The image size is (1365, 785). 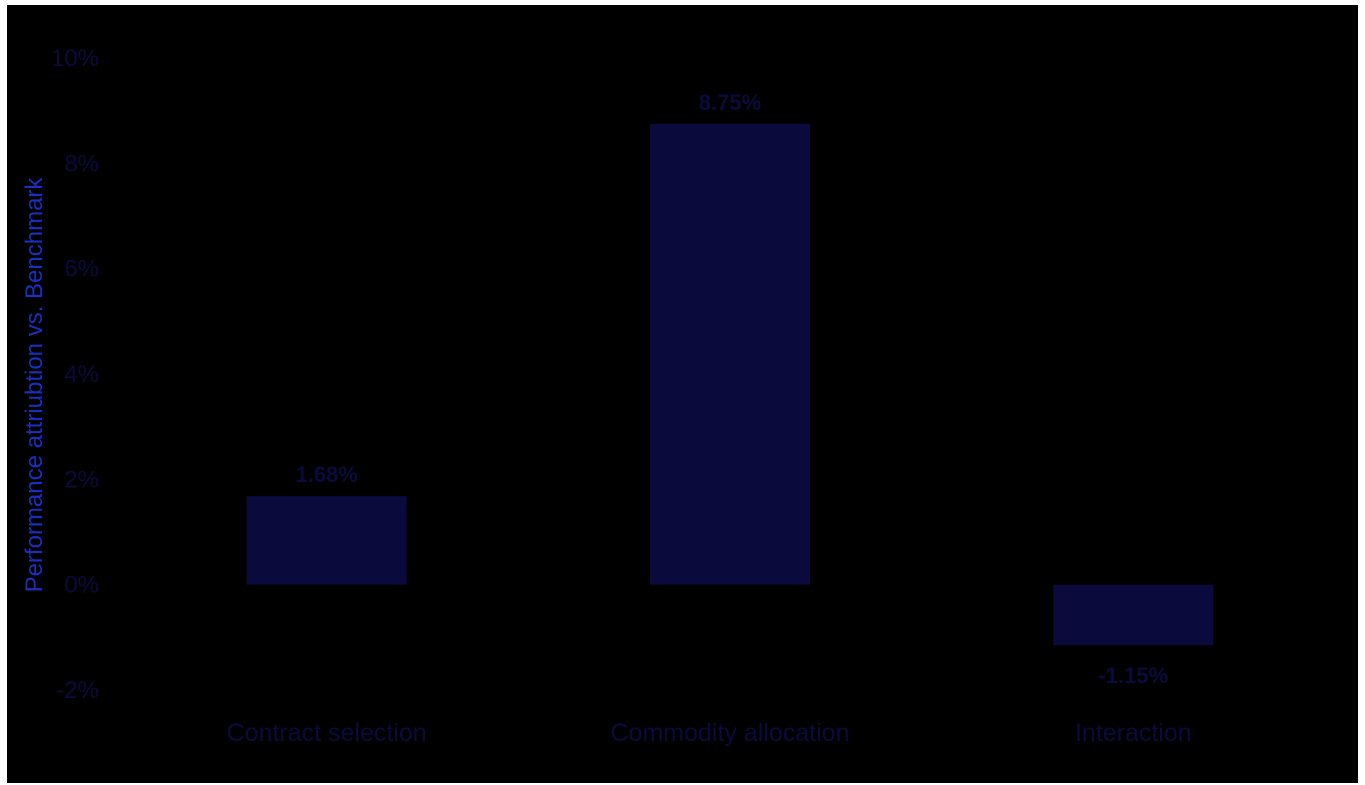 What do you see at coordinates (326, 474) in the screenshot?
I see `bar-data-label: 1.68%` at bounding box center [326, 474].